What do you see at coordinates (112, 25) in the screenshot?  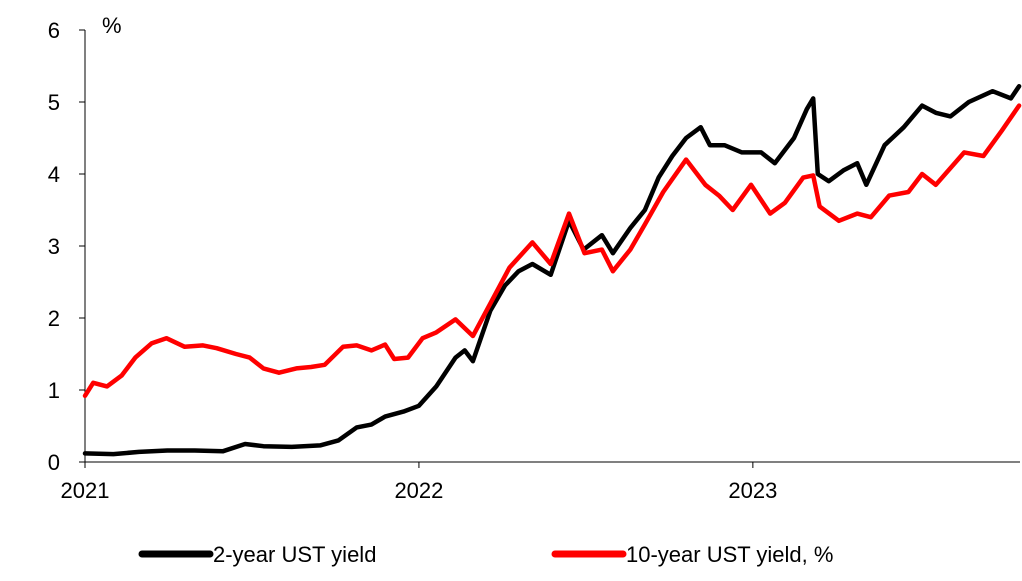 I see `y-unit-label: %` at bounding box center [112, 25].